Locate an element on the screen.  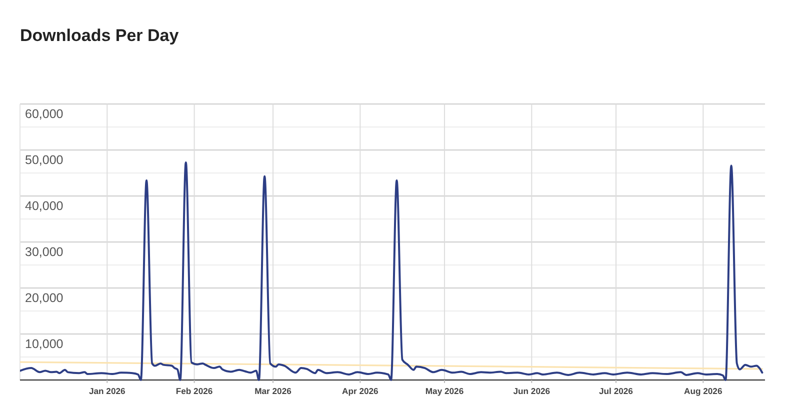
x-tick-label: Jan 2026 is located at coordinates (107, 391).